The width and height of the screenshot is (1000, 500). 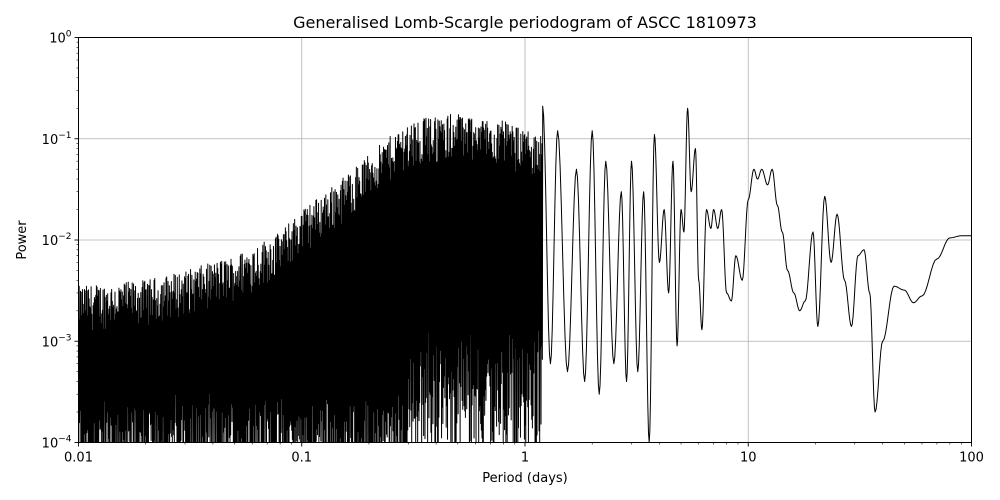 What do you see at coordinates (60, 38) in the screenshot?
I see `y-tick-label: 10⁰` at bounding box center [60, 38].